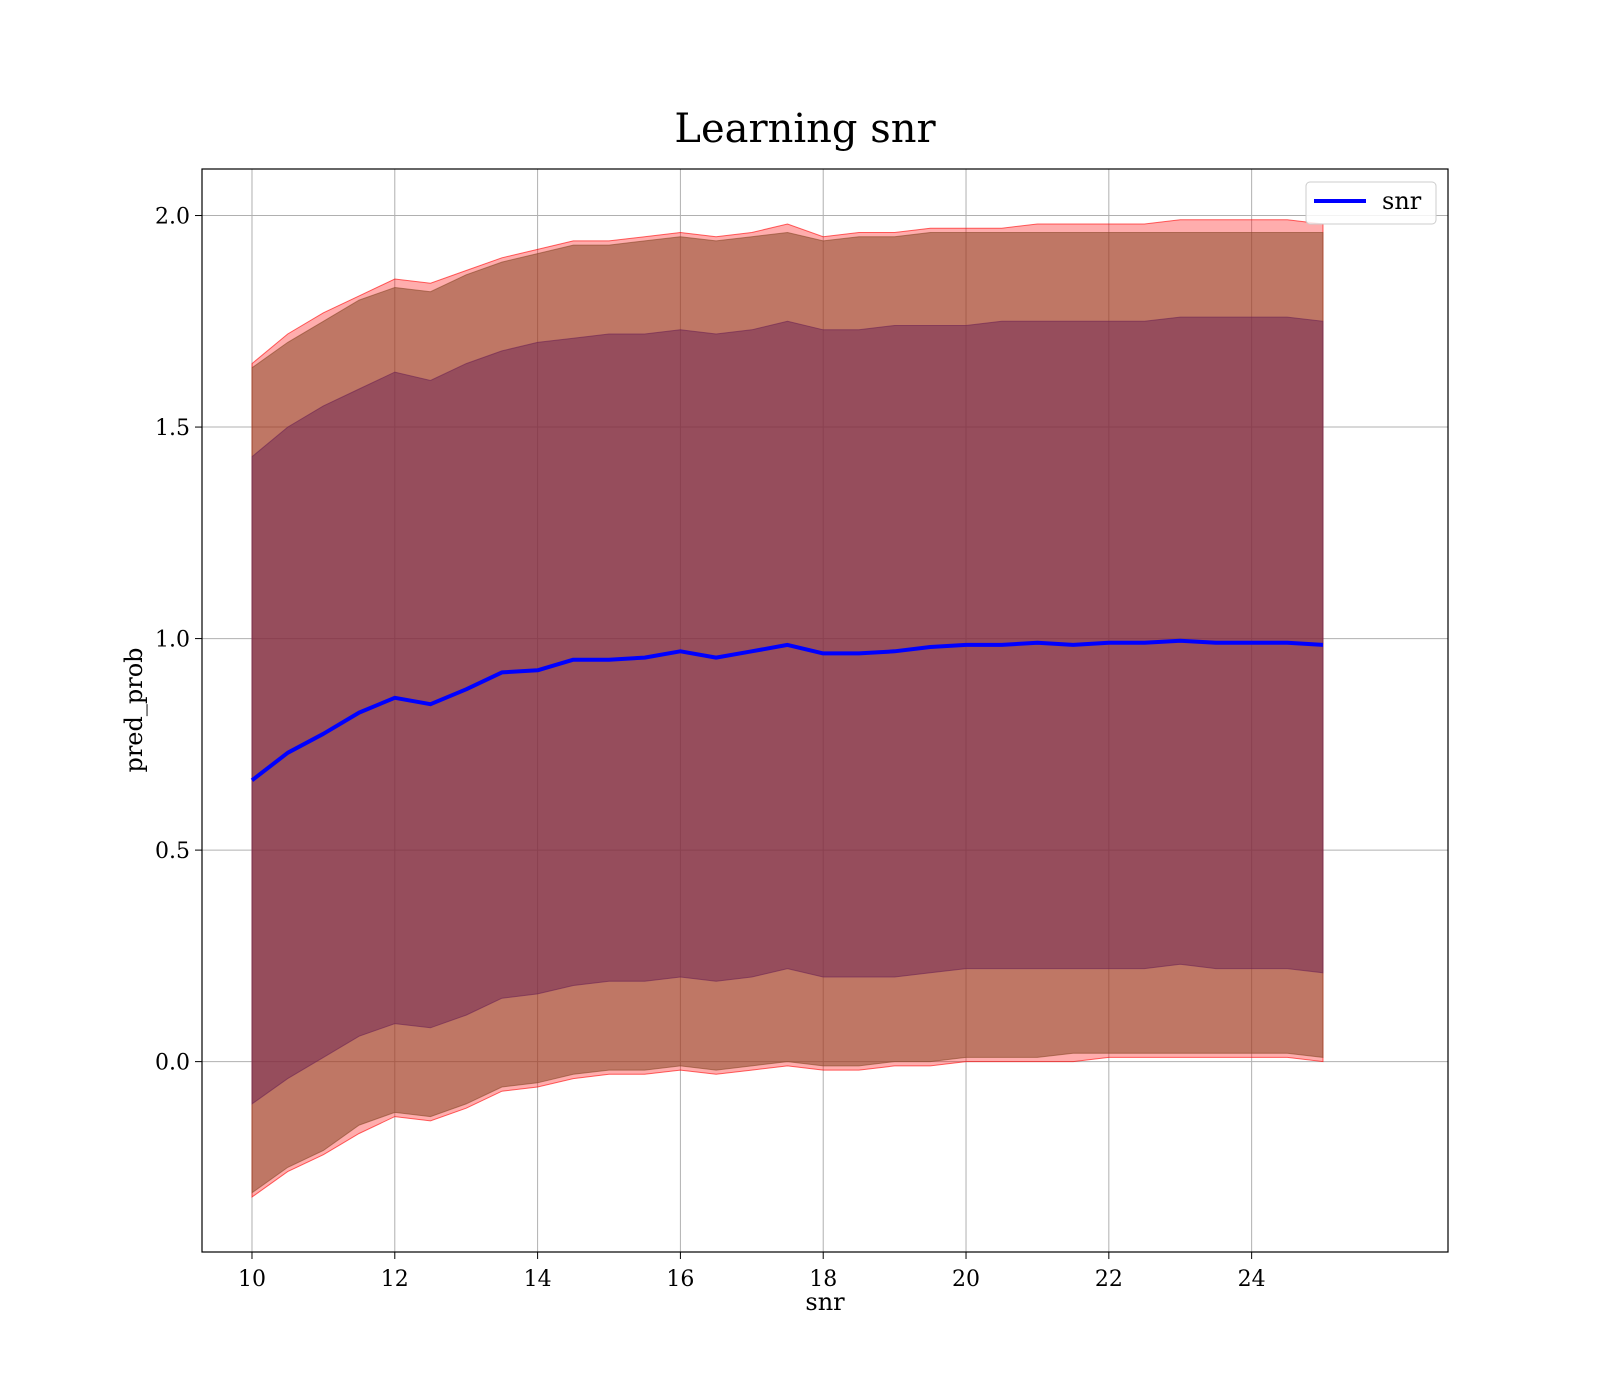 Image resolution: width=1600 pixels, height=1400 pixels. I want to click on x-tick-label: 20, so click(966, 1279).